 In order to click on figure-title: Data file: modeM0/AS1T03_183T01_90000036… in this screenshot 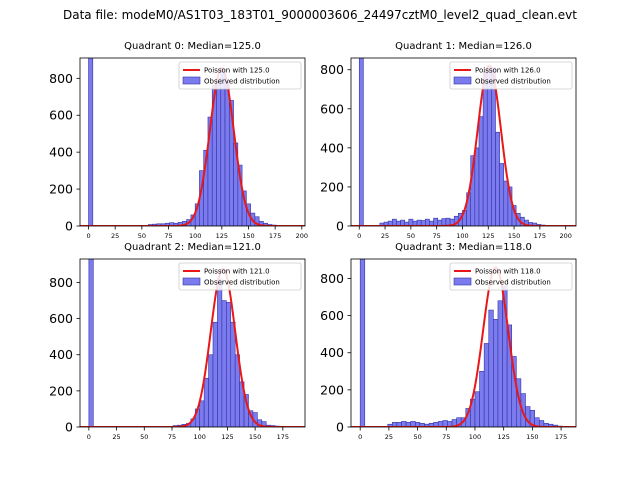, I will do `click(320, 15)`.